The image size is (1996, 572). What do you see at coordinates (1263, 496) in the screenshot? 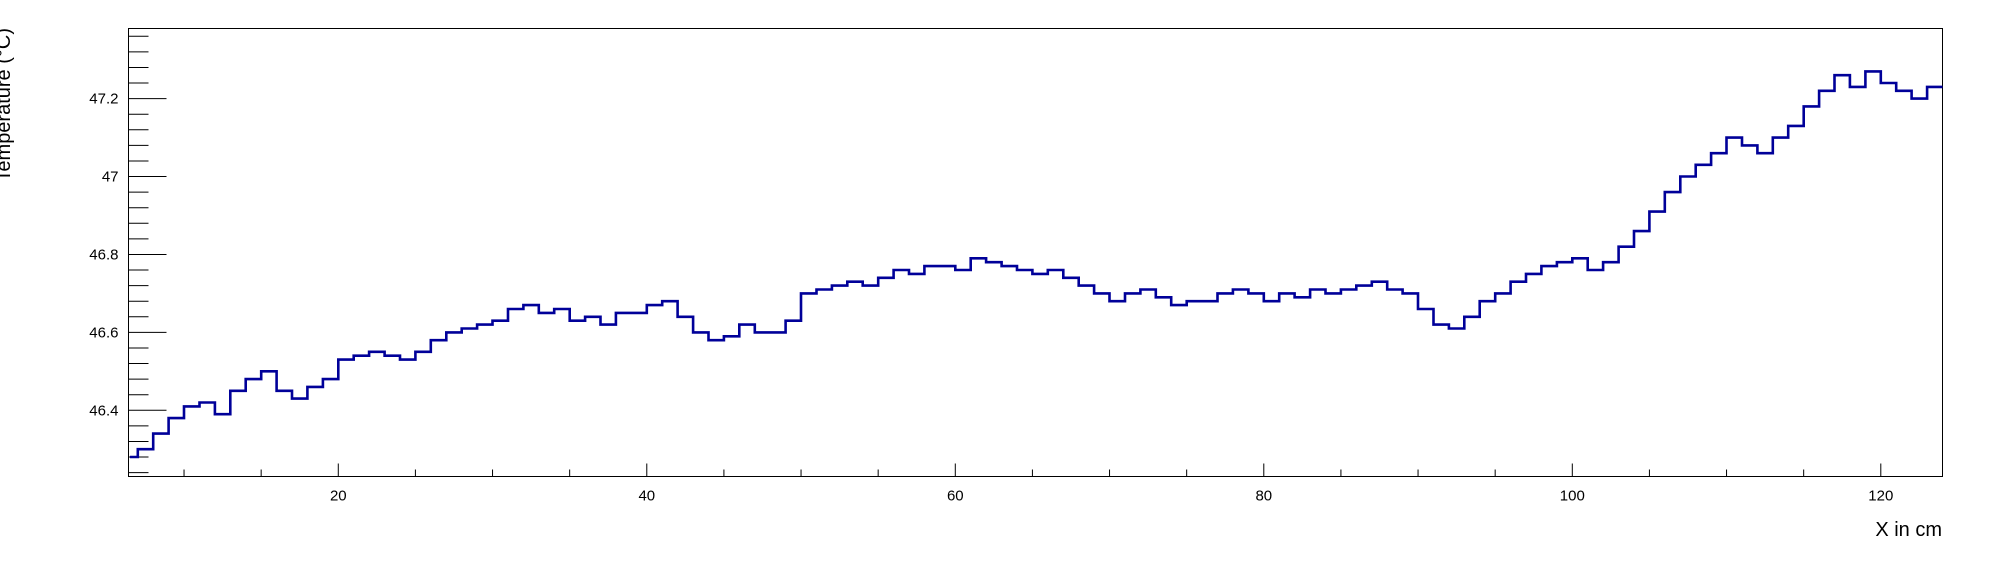
I see `x-tick-label: 80` at bounding box center [1263, 496].